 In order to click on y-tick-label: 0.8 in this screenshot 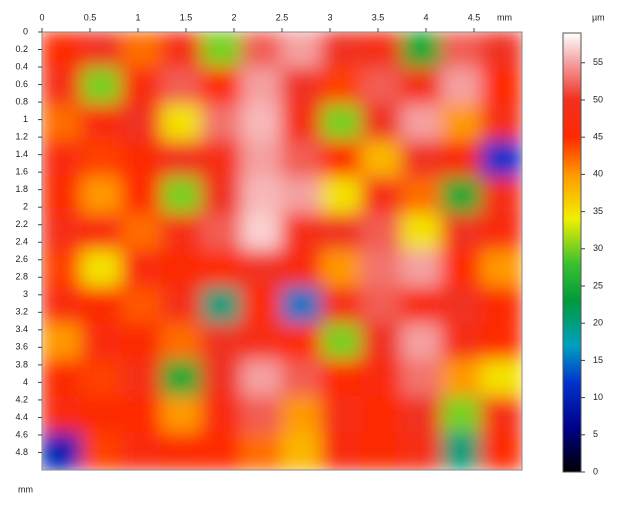, I will do `click(21, 101)`.